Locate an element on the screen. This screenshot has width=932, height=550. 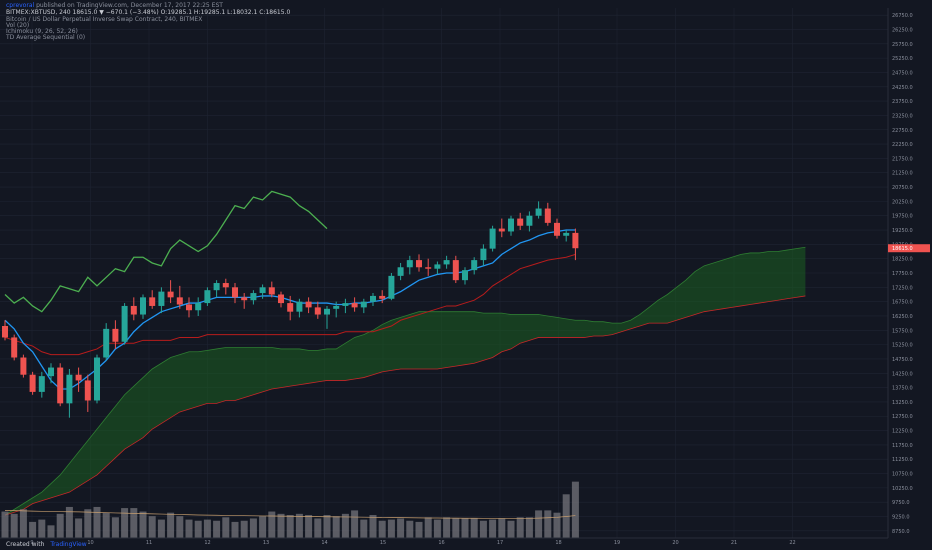
time-tick-label: 12 is located at coordinates (207, 543).